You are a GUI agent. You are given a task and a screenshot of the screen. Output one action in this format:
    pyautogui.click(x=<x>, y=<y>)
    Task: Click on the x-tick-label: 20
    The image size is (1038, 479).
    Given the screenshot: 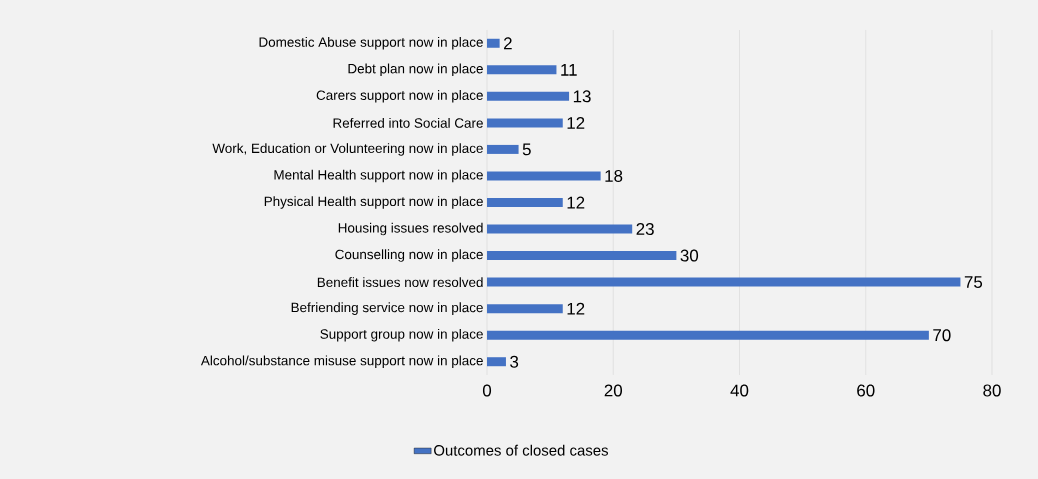 What is the action you would take?
    pyautogui.click(x=613, y=390)
    